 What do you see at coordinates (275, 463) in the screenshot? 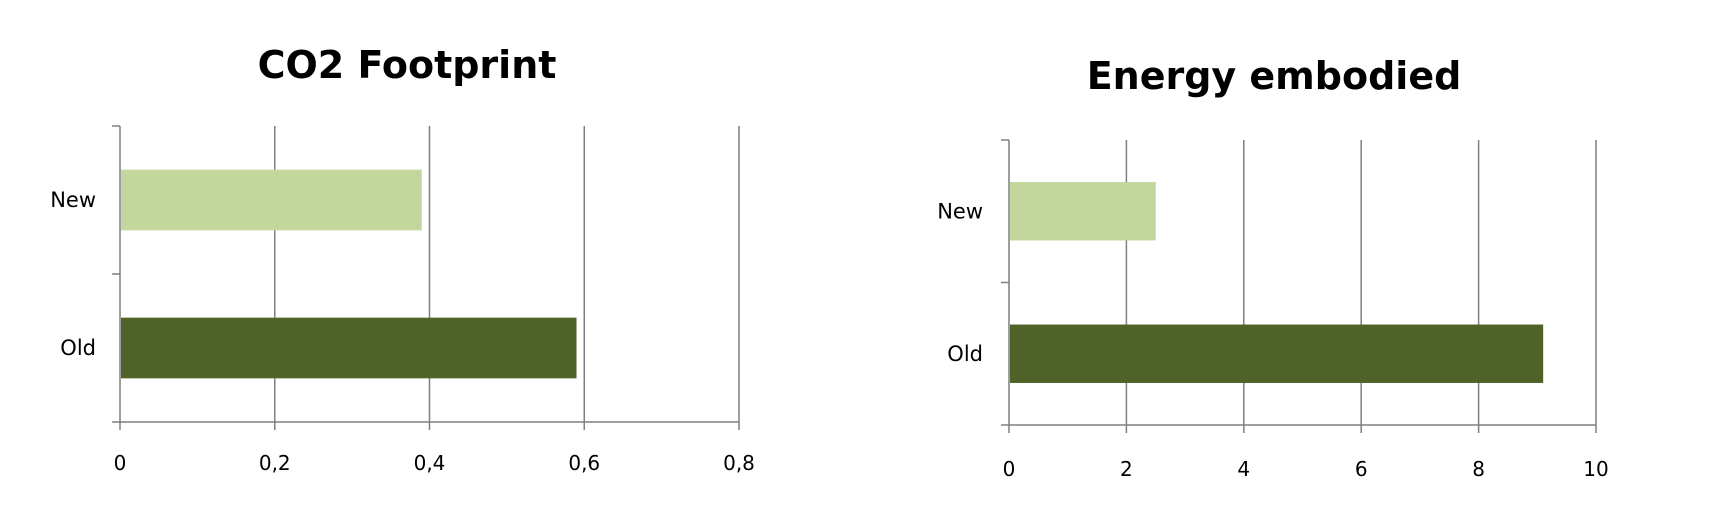
I see `x-tick-label: 0,2` at bounding box center [275, 463].